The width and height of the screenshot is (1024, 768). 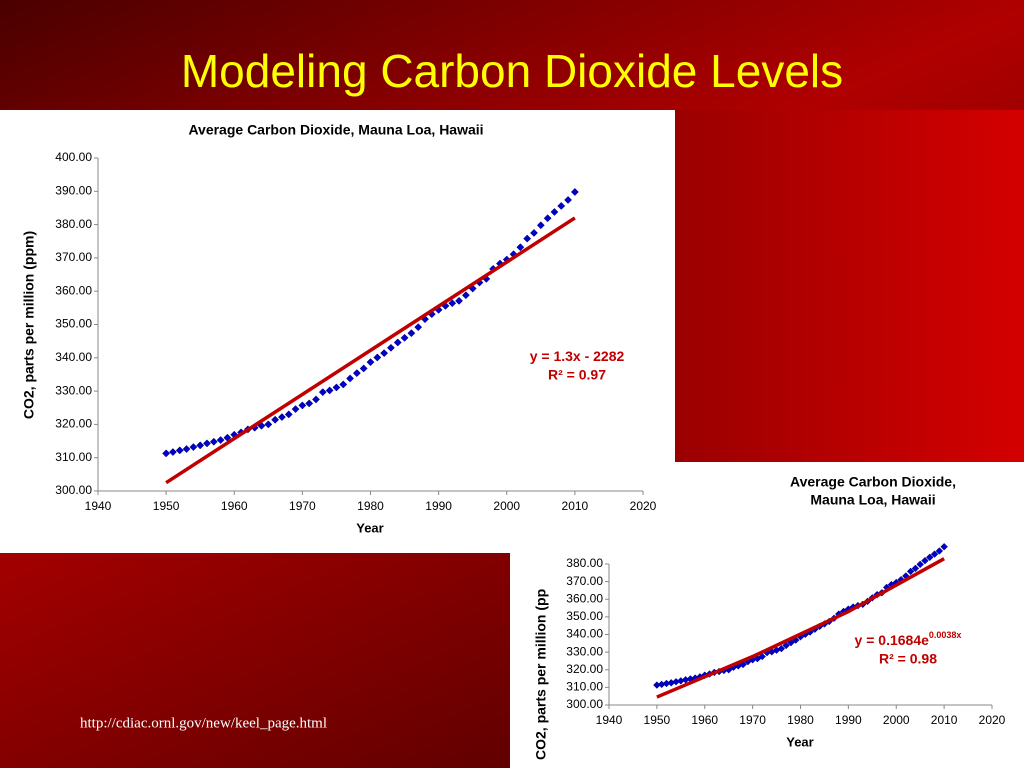 I want to click on y-tick-label: 340.00, so click(x=73, y=357).